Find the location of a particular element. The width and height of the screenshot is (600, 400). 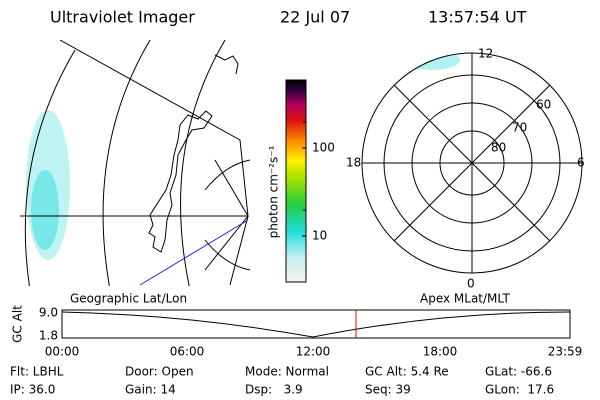

colorbar is located at coordinates (296, 181).